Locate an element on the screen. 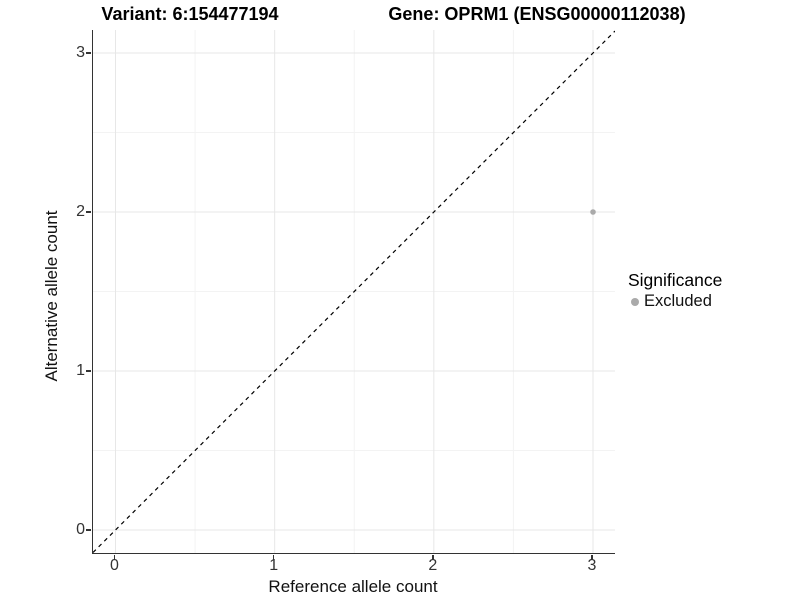 This screenshot has height=600, width=800. data-point is located at coordinates (593, 212).